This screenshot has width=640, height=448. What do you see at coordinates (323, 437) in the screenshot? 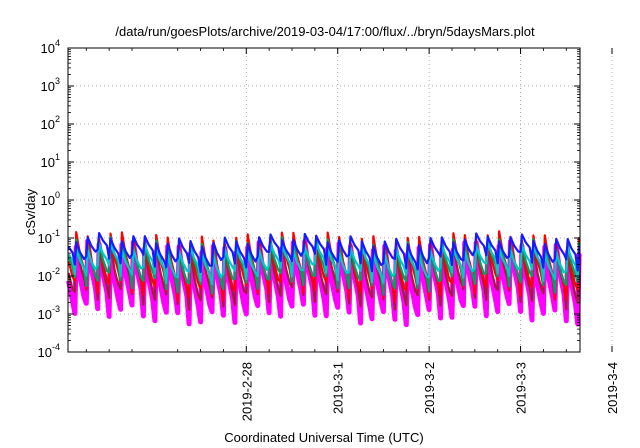
I see `x-axis-label: Coordinated Universal Time (UTC)` at bounding box center [323, 437].